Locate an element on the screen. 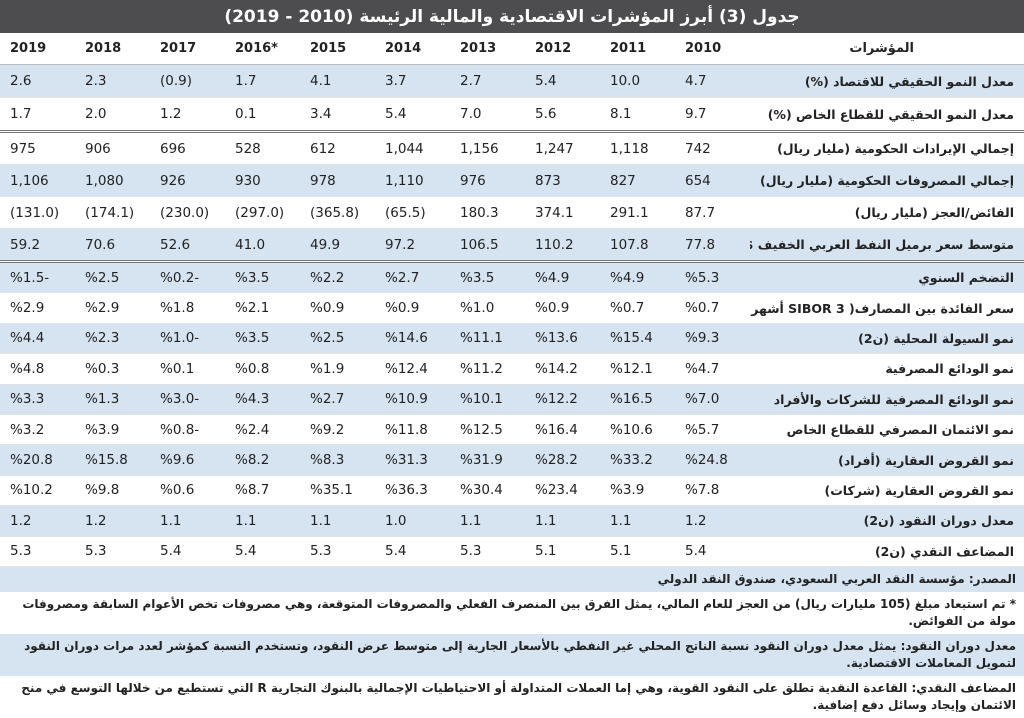  cell-value: %1.3 is located at coordinates (112, 399).